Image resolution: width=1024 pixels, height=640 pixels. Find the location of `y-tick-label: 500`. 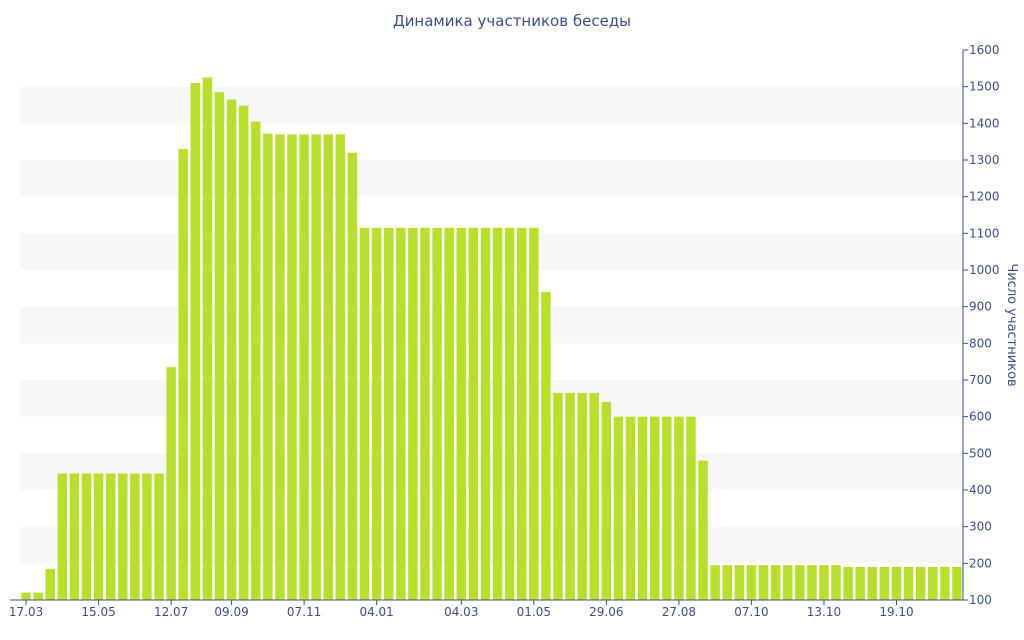

y-tick-label: 500 is located at coordinates (980, 453).